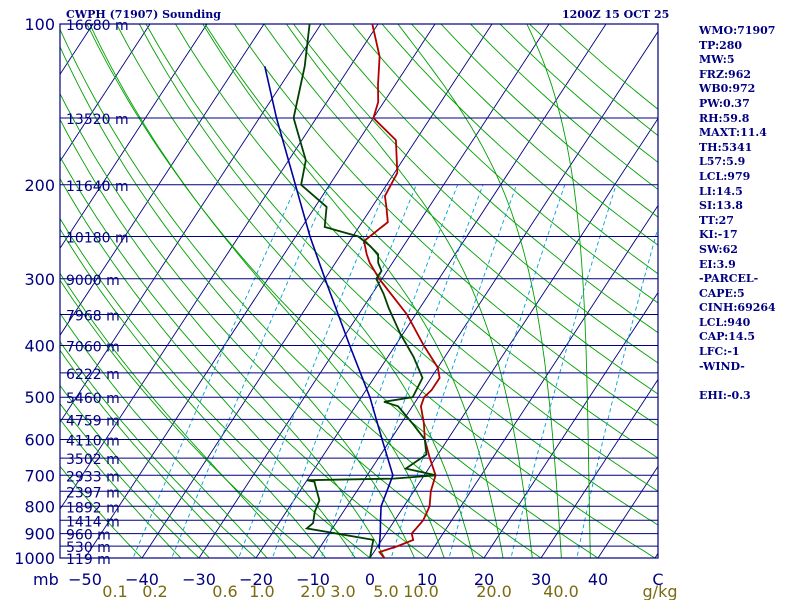 Image resolution: width=800 pixels, height=600 pixels. I want to click on mixing-ratio-label: 20.0, so click(494, 591).